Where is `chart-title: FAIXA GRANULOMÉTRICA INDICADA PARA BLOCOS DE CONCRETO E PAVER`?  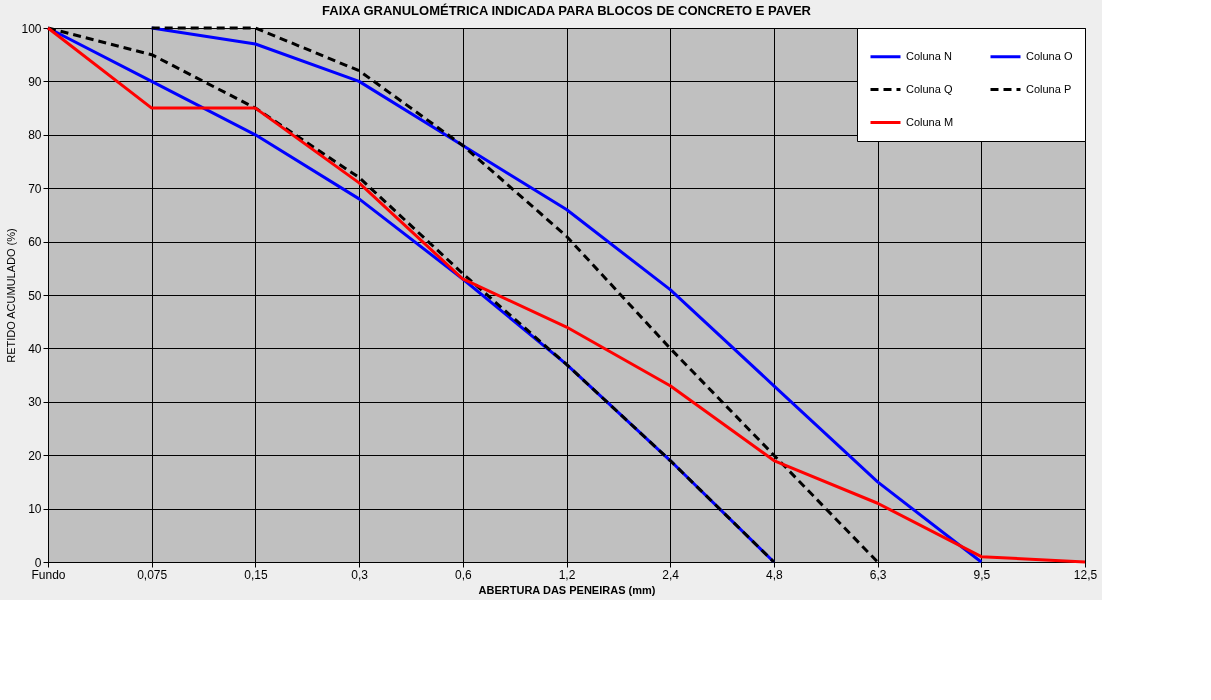 chart-title: FAIXA GRANULOMÉTRICA INDICADA PARA BLOCOS DE CONCRETO E PAVER is located at coordinates (567, 10).